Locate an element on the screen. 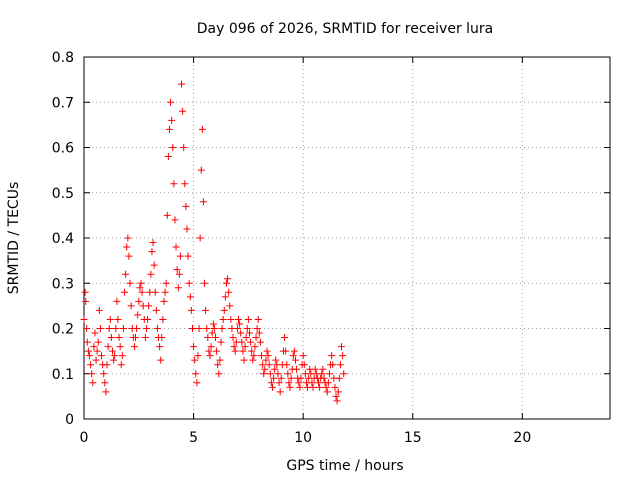 The image size is (640, 480). x-axis-label: GPS time / hours is located at coordinates (344, 466).